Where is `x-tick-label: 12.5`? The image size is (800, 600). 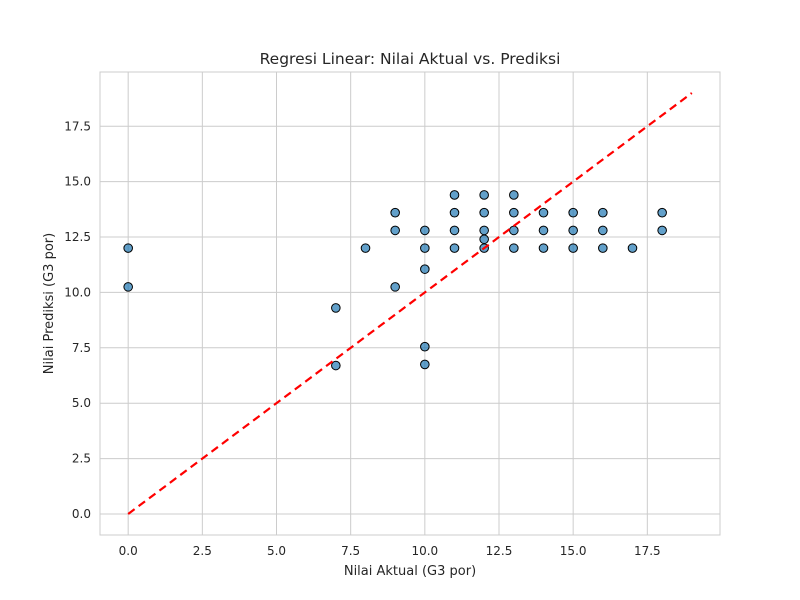 x-tick-label: 12.5 is located at coordinates (499, 551).